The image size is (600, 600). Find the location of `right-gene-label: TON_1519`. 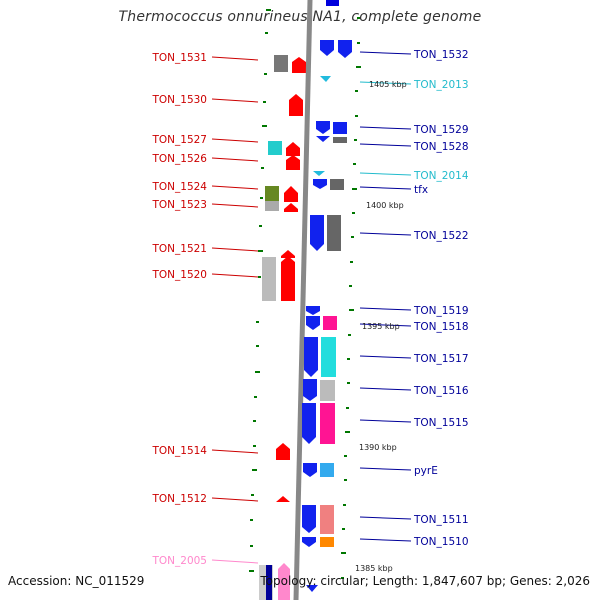

right-gene-label: TON_1519 is located at coordinates (441, 311).